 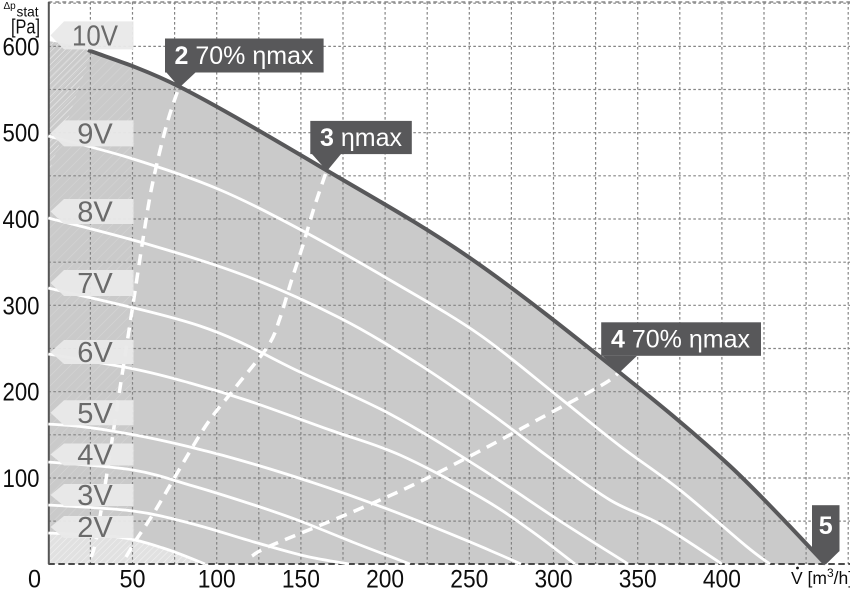 I want to click on svg-text: 5V, so click(x=95, y=414).